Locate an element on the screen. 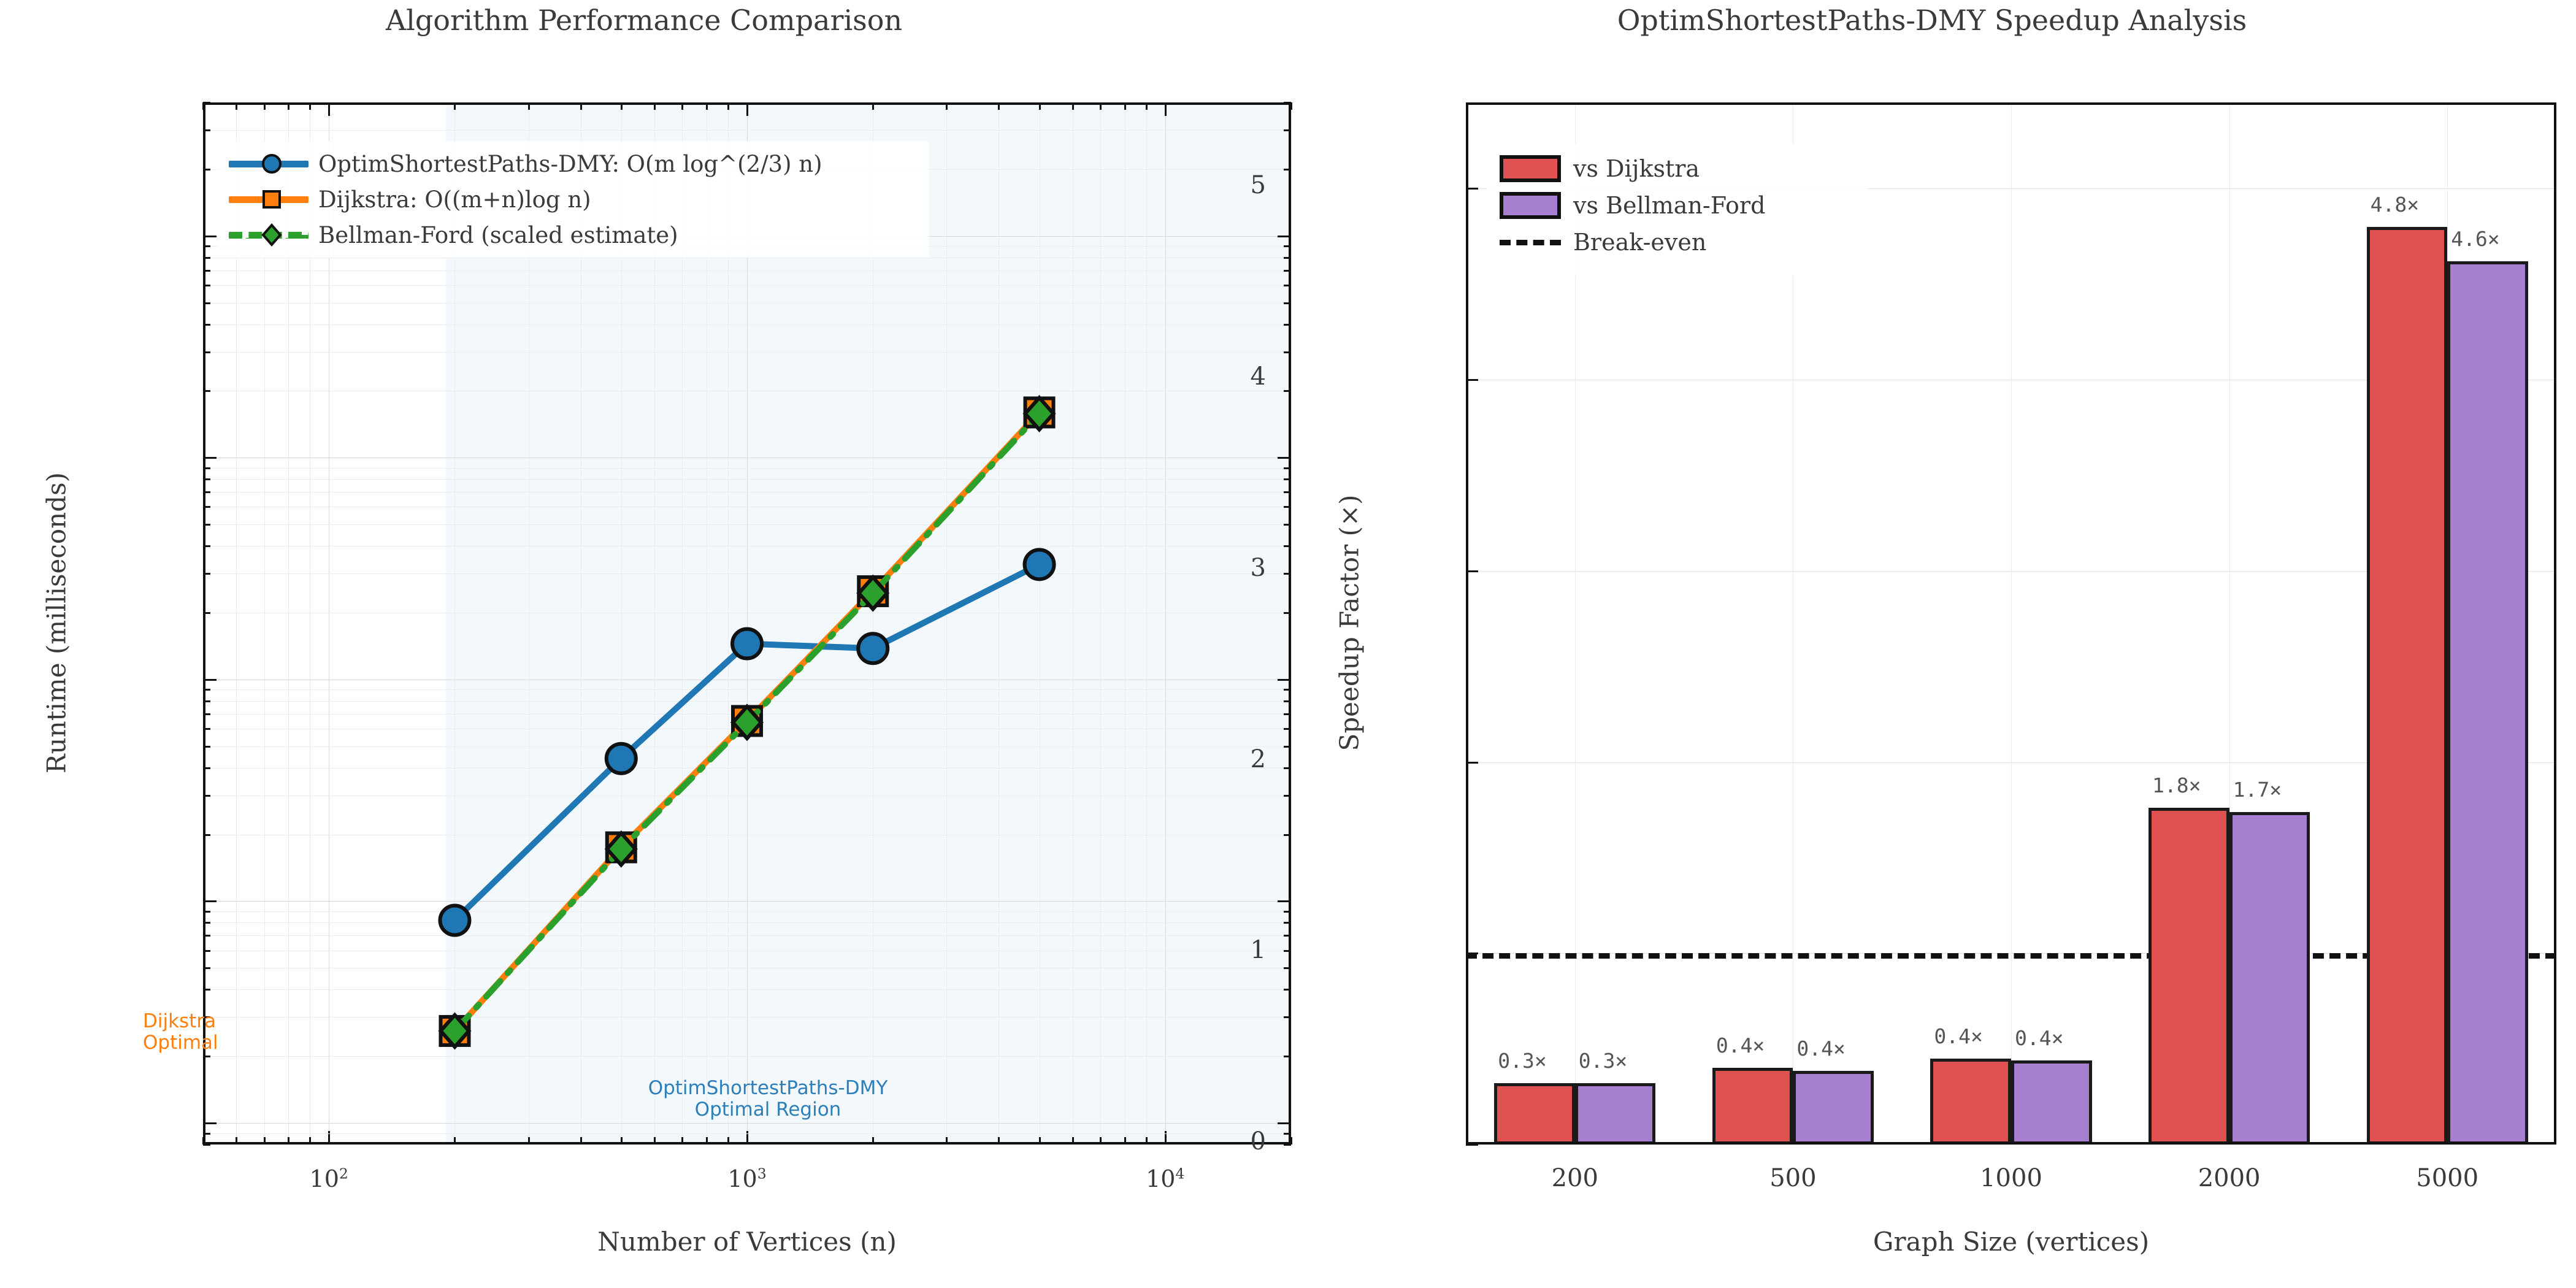 The height and width of the screenshot is (1288, 2576). legend-item-vs-bellmanford: vs Bellman-Ford is located at coordinates (1677, 205).